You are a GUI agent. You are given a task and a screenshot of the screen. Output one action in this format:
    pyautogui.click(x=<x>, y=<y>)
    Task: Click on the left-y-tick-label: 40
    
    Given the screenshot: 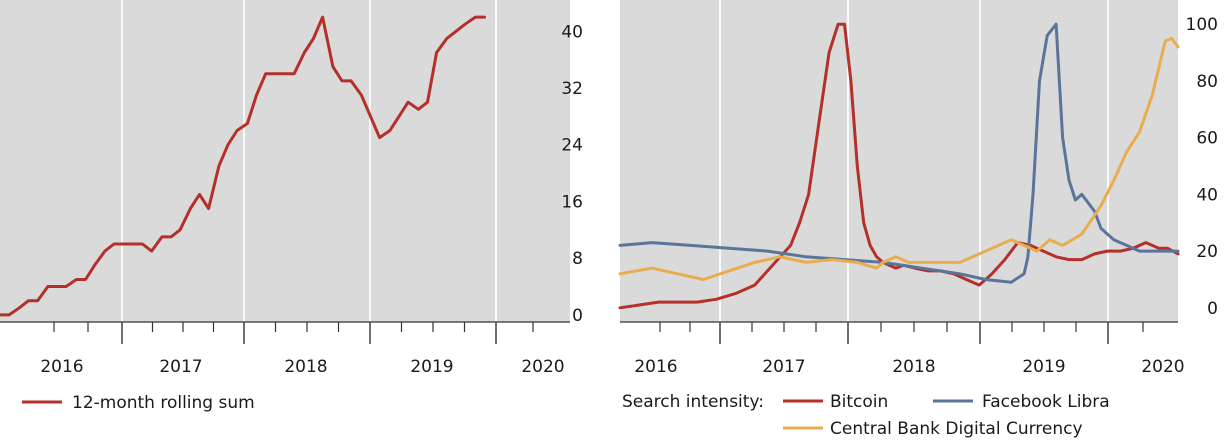 What is the action you would take?
    pyautogui.click(x=572, y=32)
    